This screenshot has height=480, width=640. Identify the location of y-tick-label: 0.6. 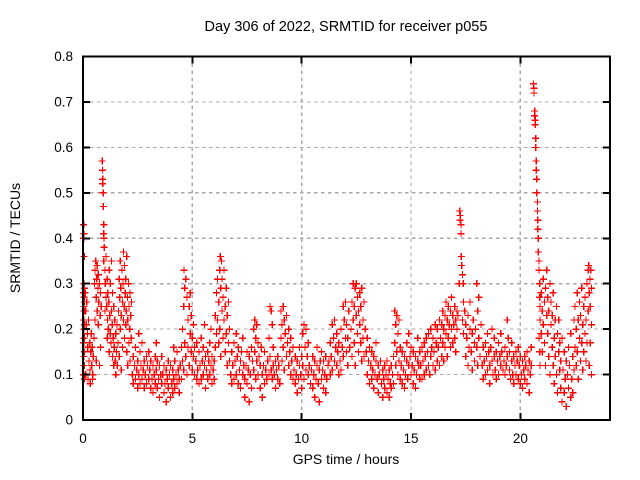
(63, 147).